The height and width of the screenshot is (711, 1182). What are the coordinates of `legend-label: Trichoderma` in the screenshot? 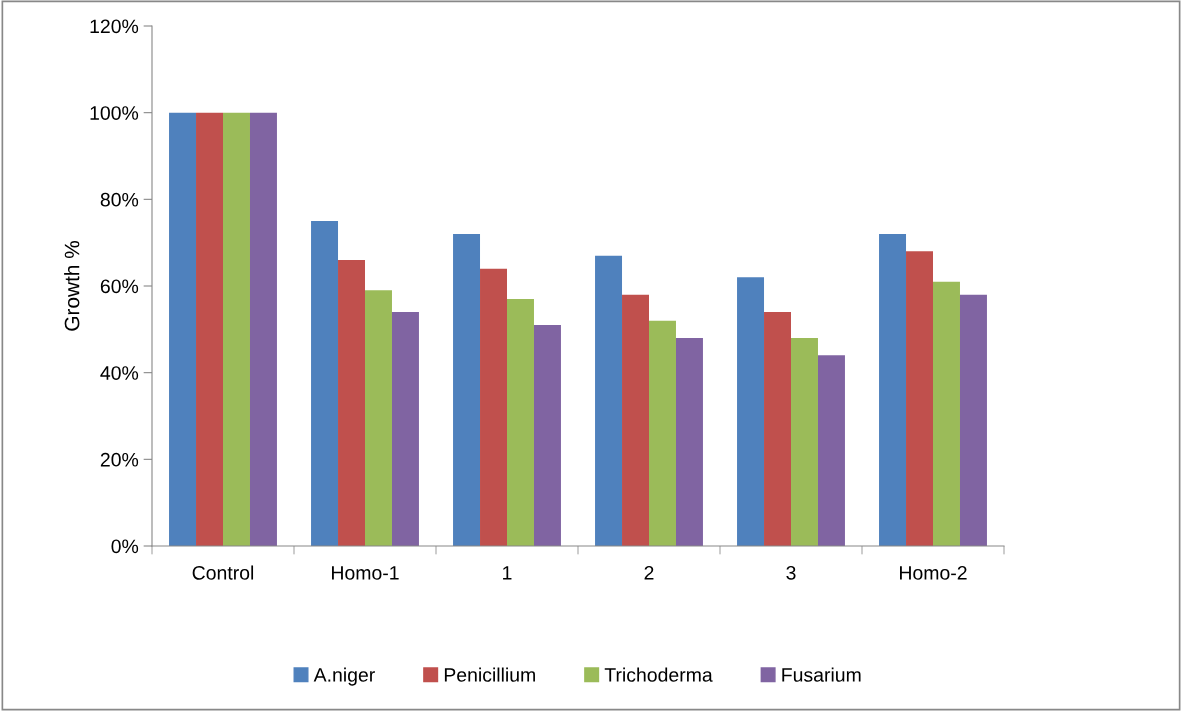 It's located at (658, 674).